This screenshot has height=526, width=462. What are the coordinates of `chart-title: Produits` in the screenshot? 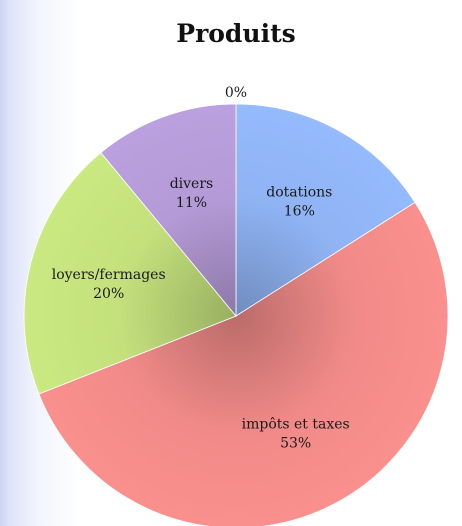 It's located at (235, 33).